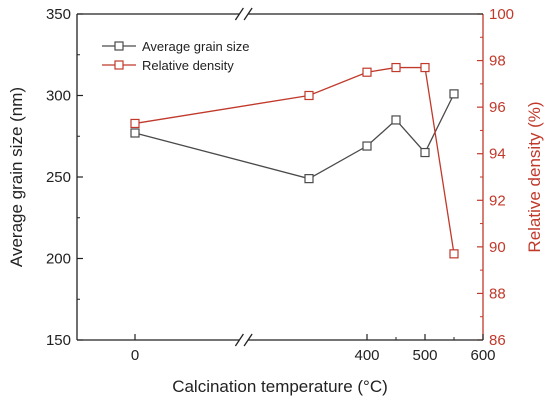  I want to click on right-y-tick-label: 92, so click(497, 200).